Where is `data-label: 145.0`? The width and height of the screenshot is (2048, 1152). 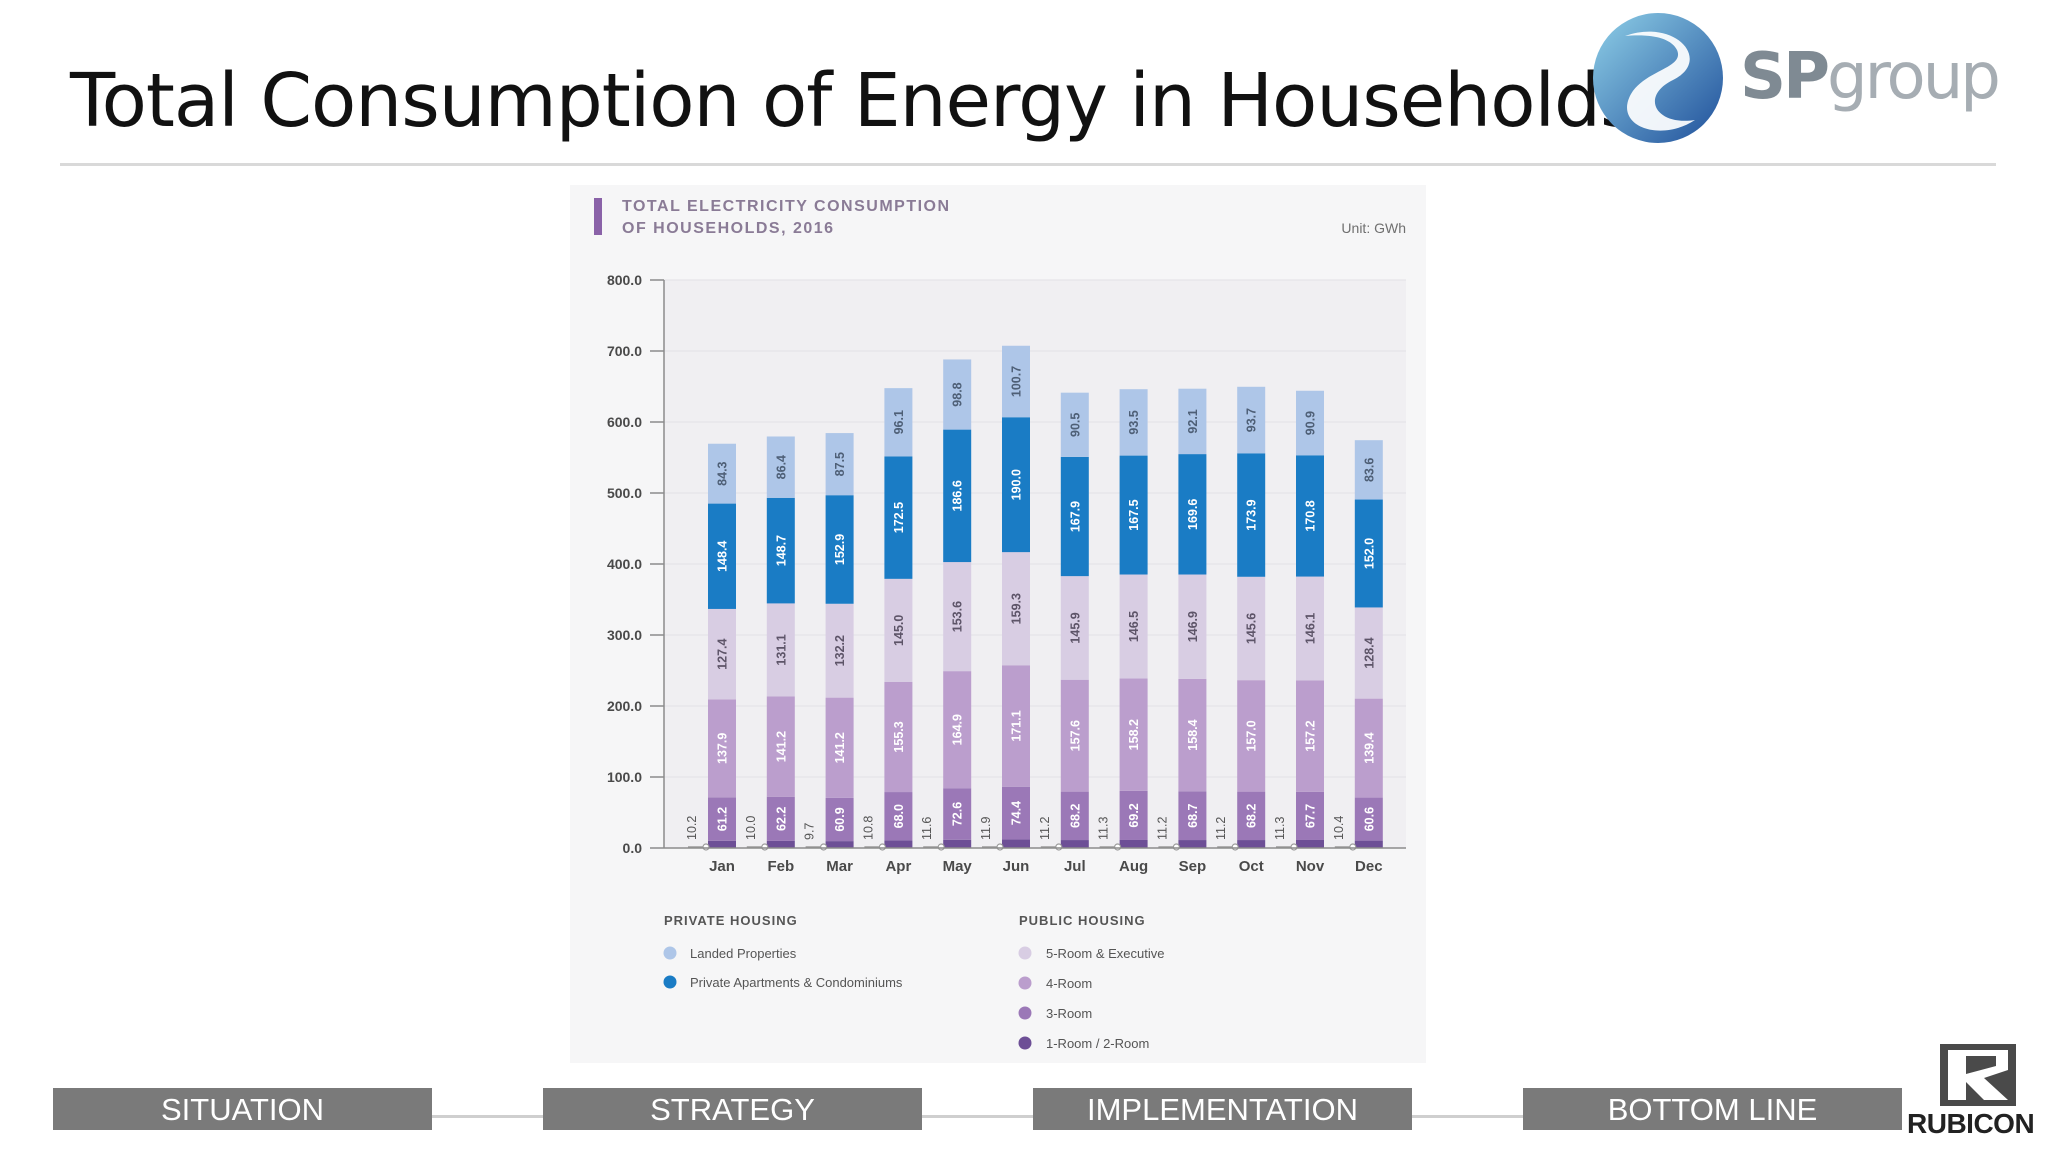
data-label: 145.0 is located at coordinates (899, 630).